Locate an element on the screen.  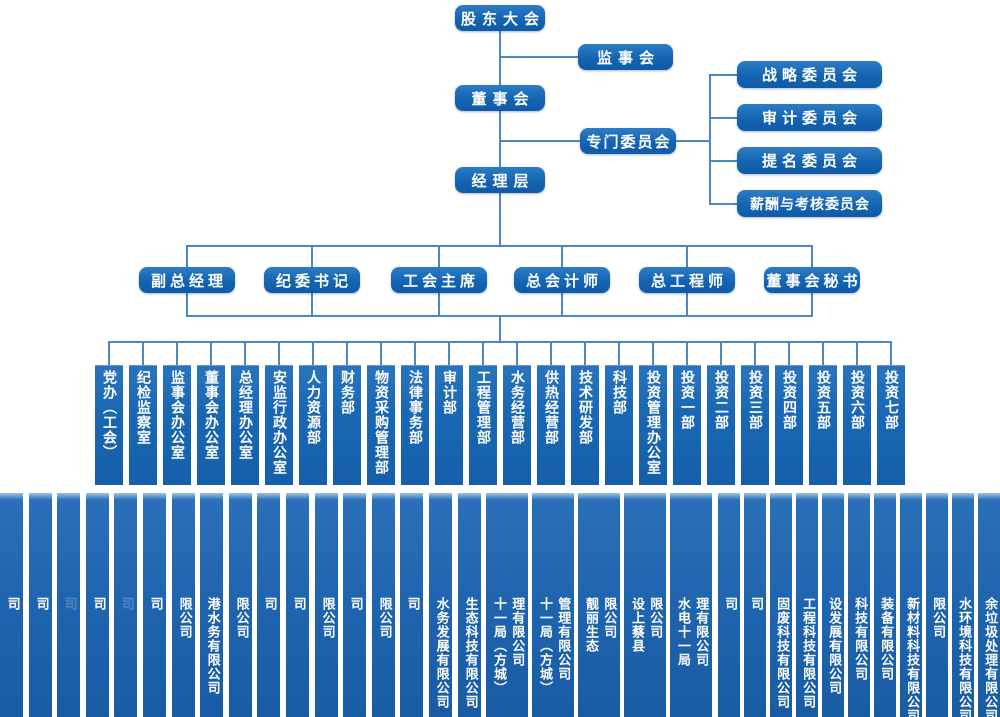
department-label: 投资管理办公室 is located at coordinates (653, 422).